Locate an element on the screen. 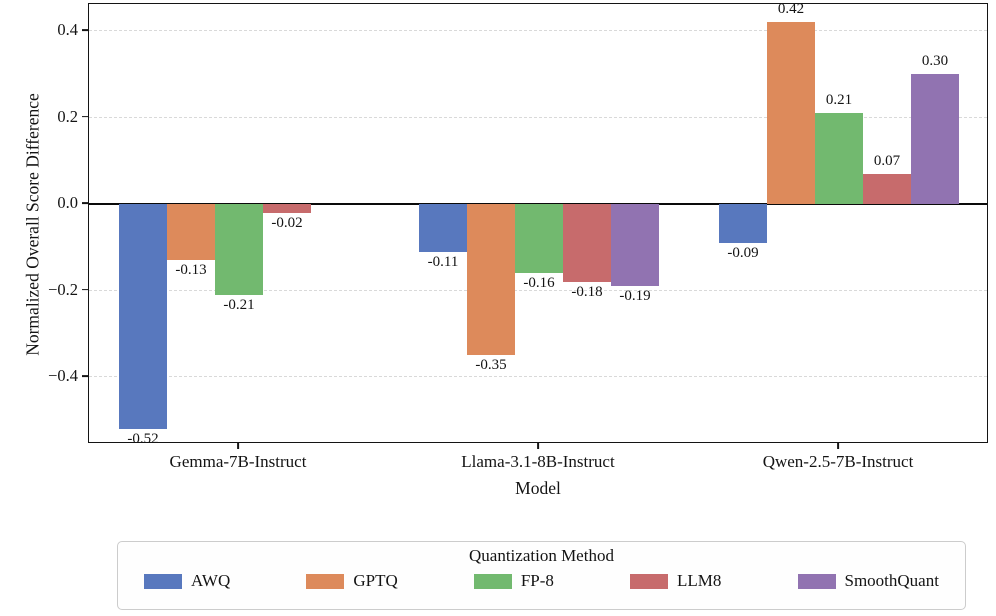  y-tick-label: 0.2 is located at coordinates (67, 116).